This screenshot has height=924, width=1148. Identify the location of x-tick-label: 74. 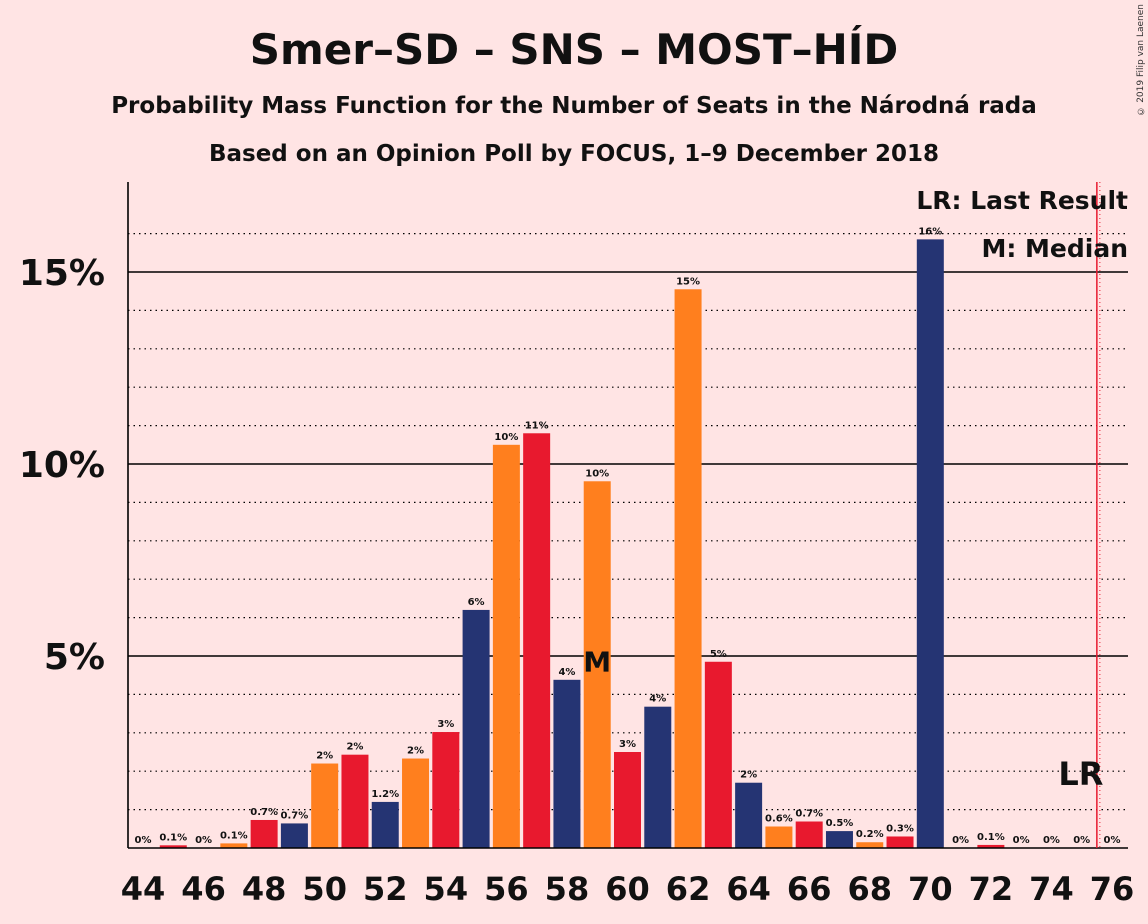
(1051, 889).